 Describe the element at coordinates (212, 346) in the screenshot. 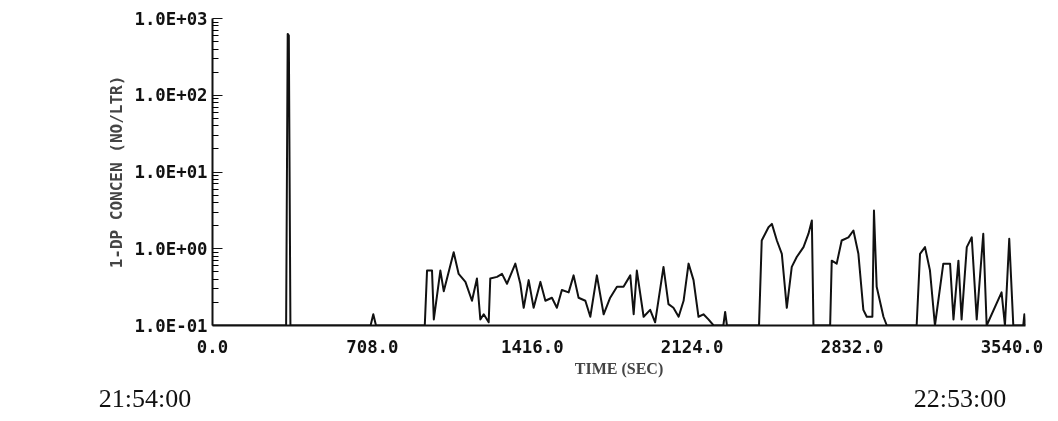

I see `x-tick-label: 0.0` at that location.